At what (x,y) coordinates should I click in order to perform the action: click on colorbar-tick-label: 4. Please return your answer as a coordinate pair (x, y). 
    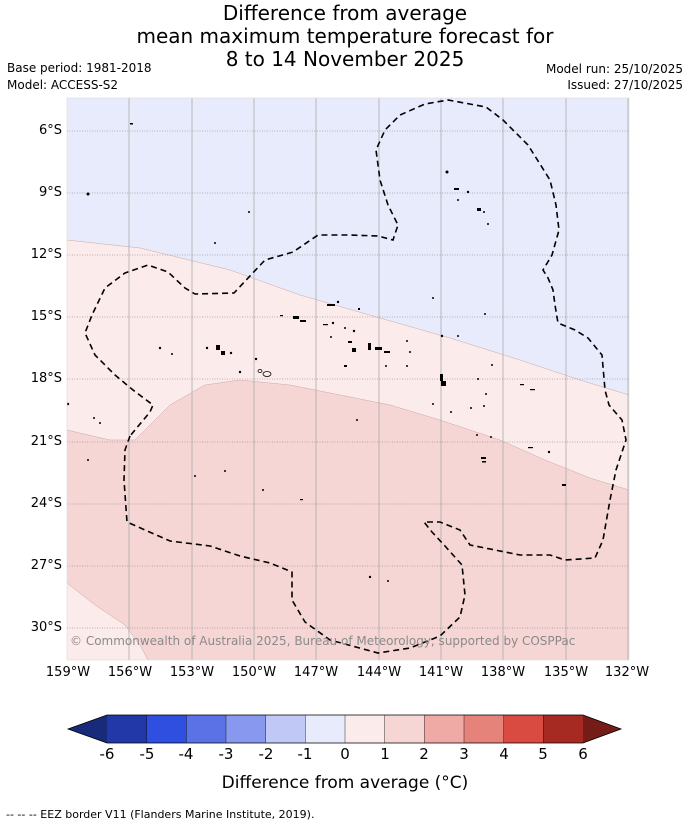
    Looking at the image, I should click on (504, 754).